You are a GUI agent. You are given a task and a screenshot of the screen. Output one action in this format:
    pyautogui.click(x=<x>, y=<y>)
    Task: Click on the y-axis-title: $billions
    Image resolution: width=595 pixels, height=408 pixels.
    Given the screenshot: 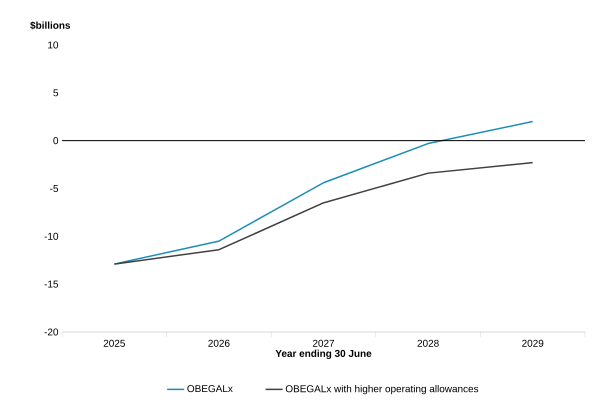 What is the action you would take?
    pyautogui.click(x=50, y=25)
    